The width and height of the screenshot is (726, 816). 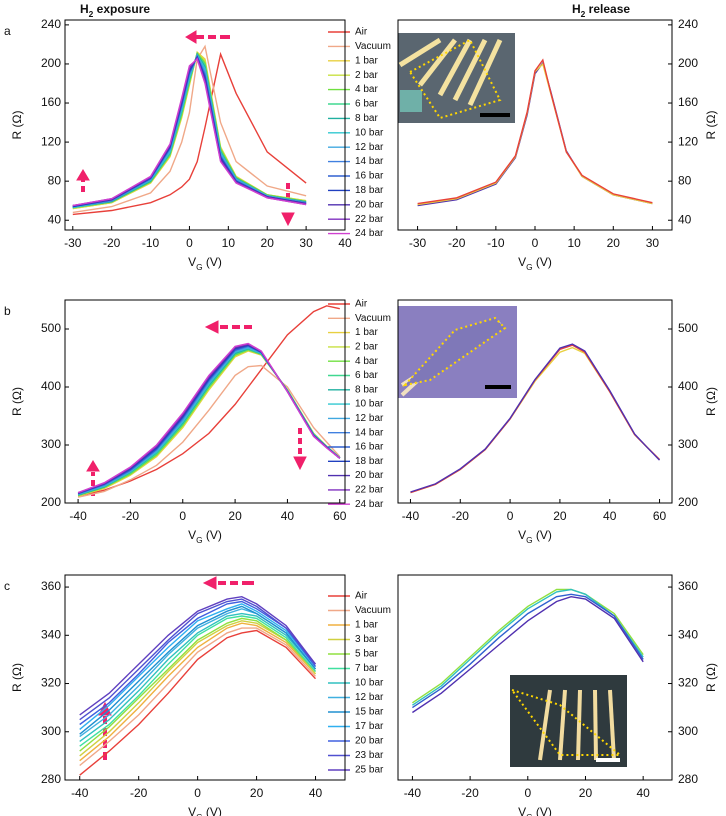 I want to click on legend-label: 15 bar, so click(x=369, y=712).